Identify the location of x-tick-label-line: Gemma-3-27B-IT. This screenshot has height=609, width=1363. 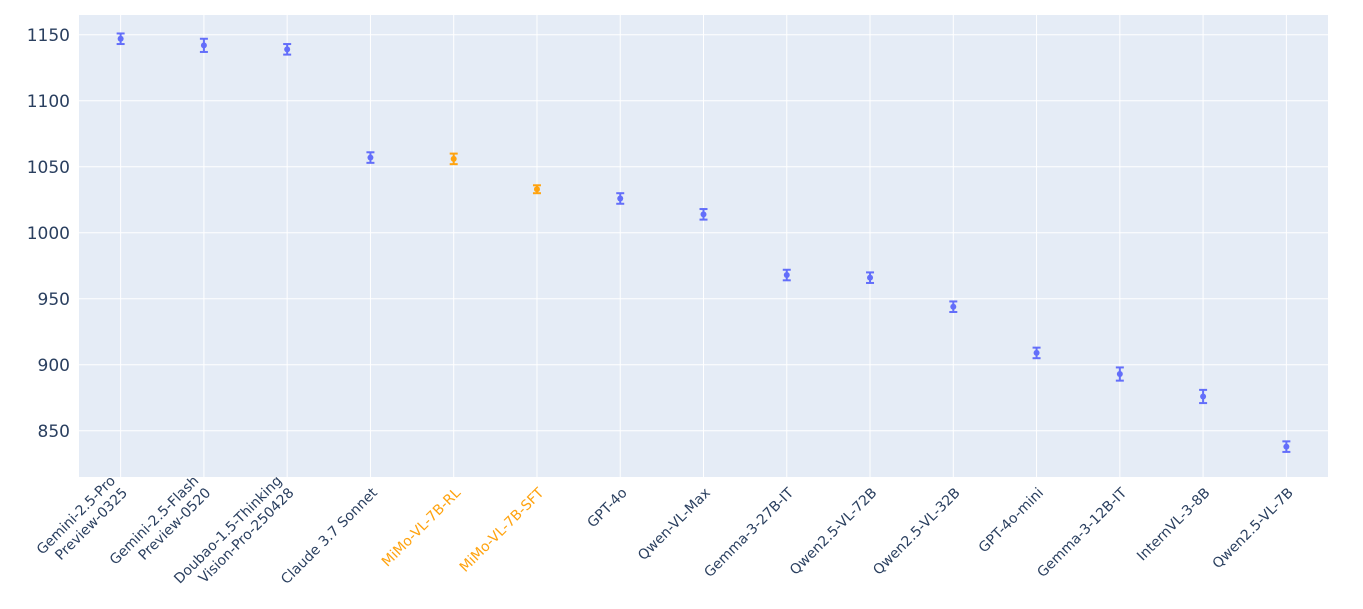
(749, 533).